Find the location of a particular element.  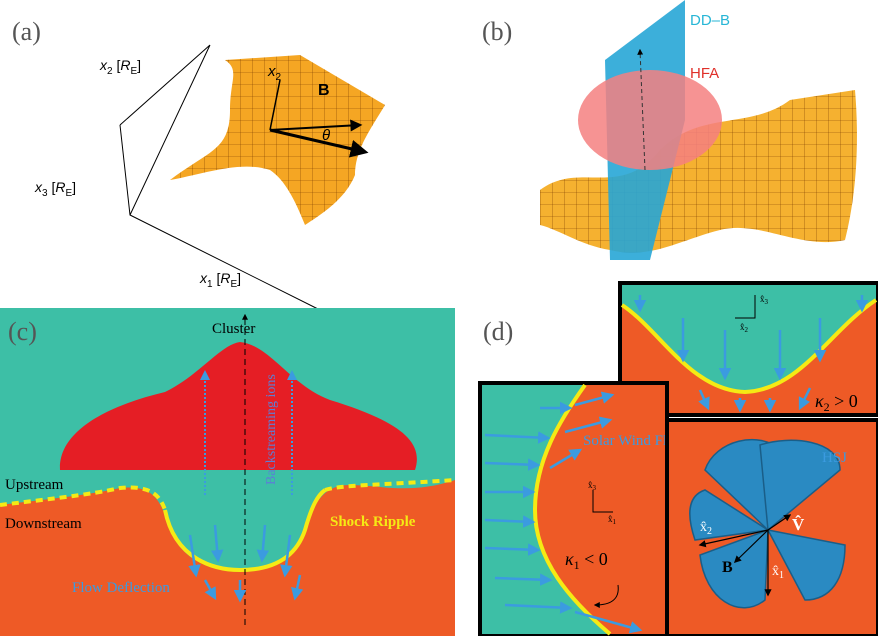

blob-label: HFA is located at coordinates (704, 73).